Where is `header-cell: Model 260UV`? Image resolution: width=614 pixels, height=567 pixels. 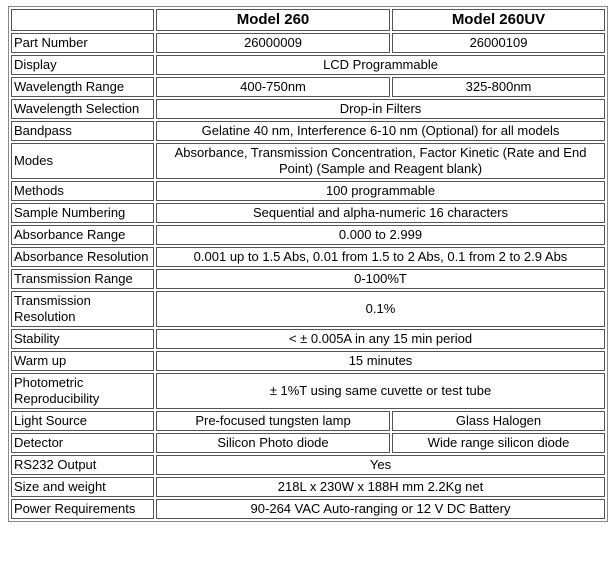 header-cell: Model 260UV is located at coordinates (498, 20).